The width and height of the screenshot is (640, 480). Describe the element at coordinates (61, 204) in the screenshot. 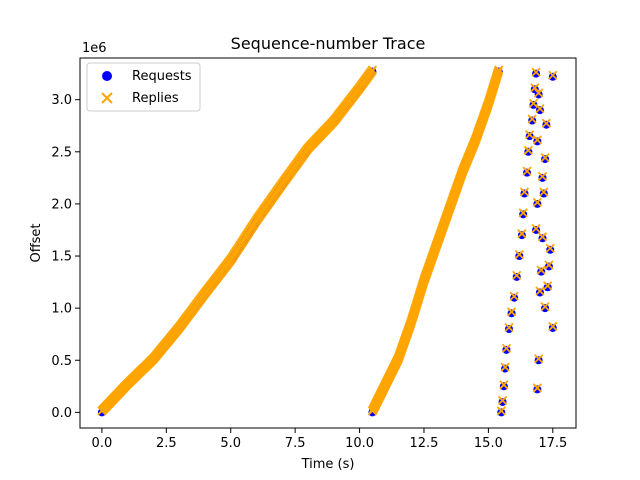

I see `y-tick-label: 2.0` at that location.